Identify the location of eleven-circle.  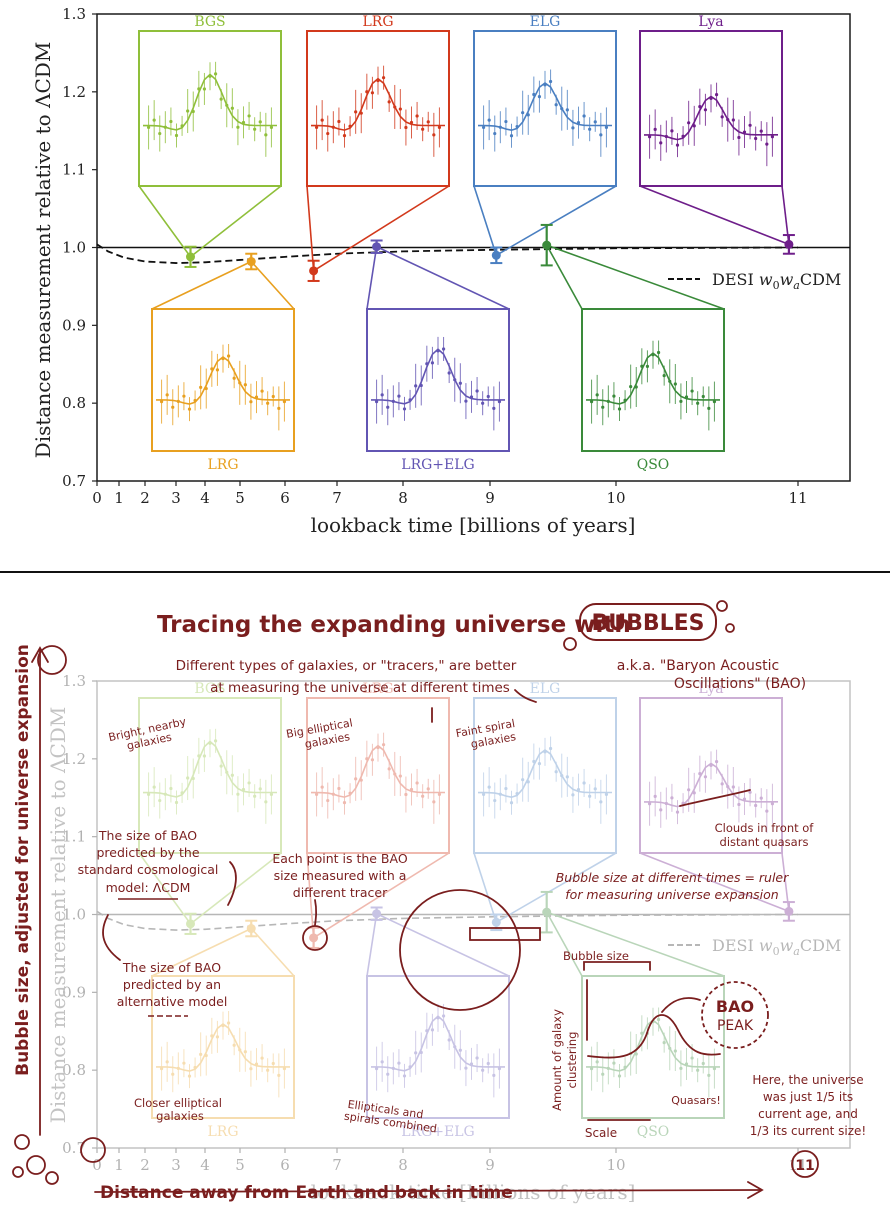
(805, 1164).